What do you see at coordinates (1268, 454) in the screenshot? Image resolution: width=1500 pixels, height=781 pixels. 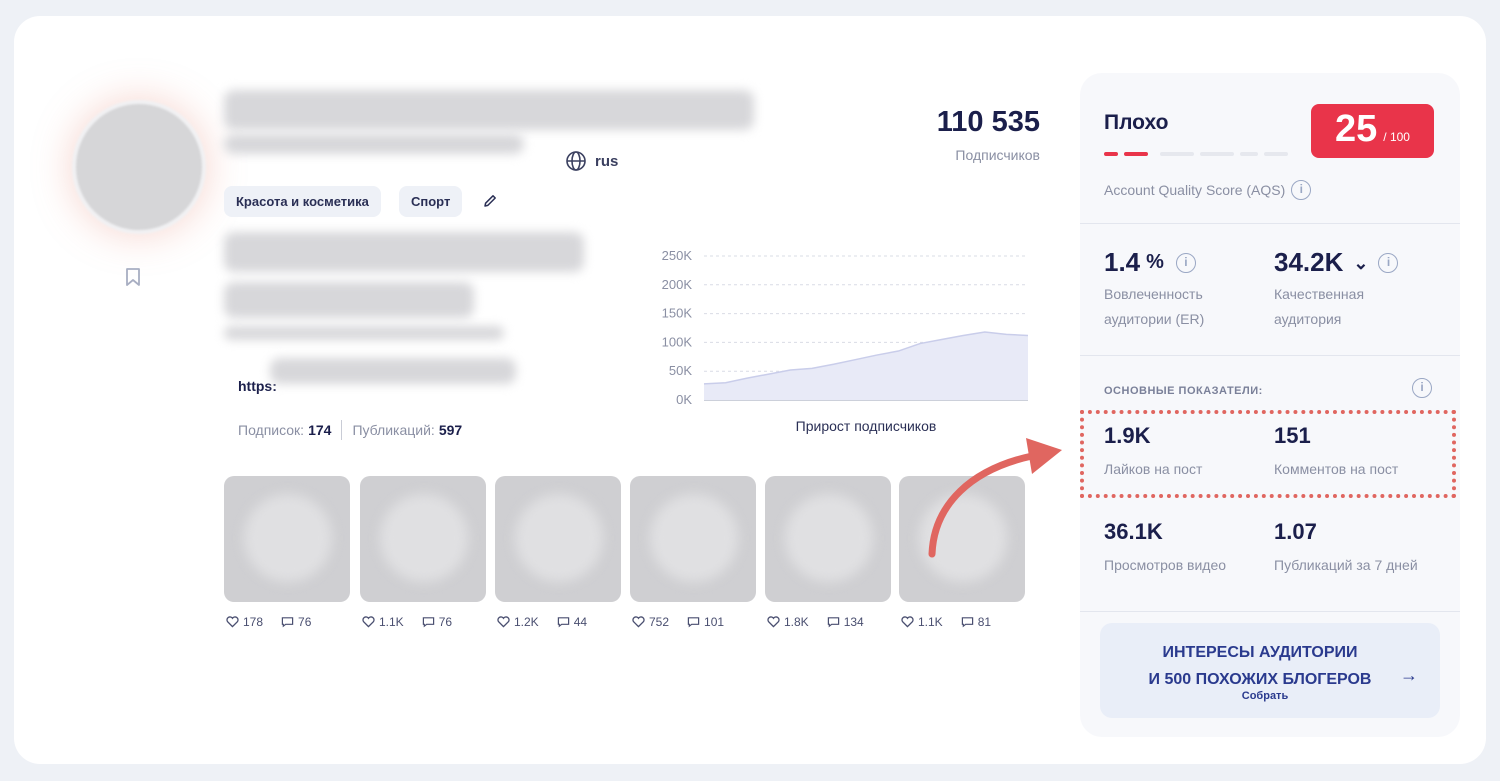 I see `highlight-box` at bounding box center [1268, 454].